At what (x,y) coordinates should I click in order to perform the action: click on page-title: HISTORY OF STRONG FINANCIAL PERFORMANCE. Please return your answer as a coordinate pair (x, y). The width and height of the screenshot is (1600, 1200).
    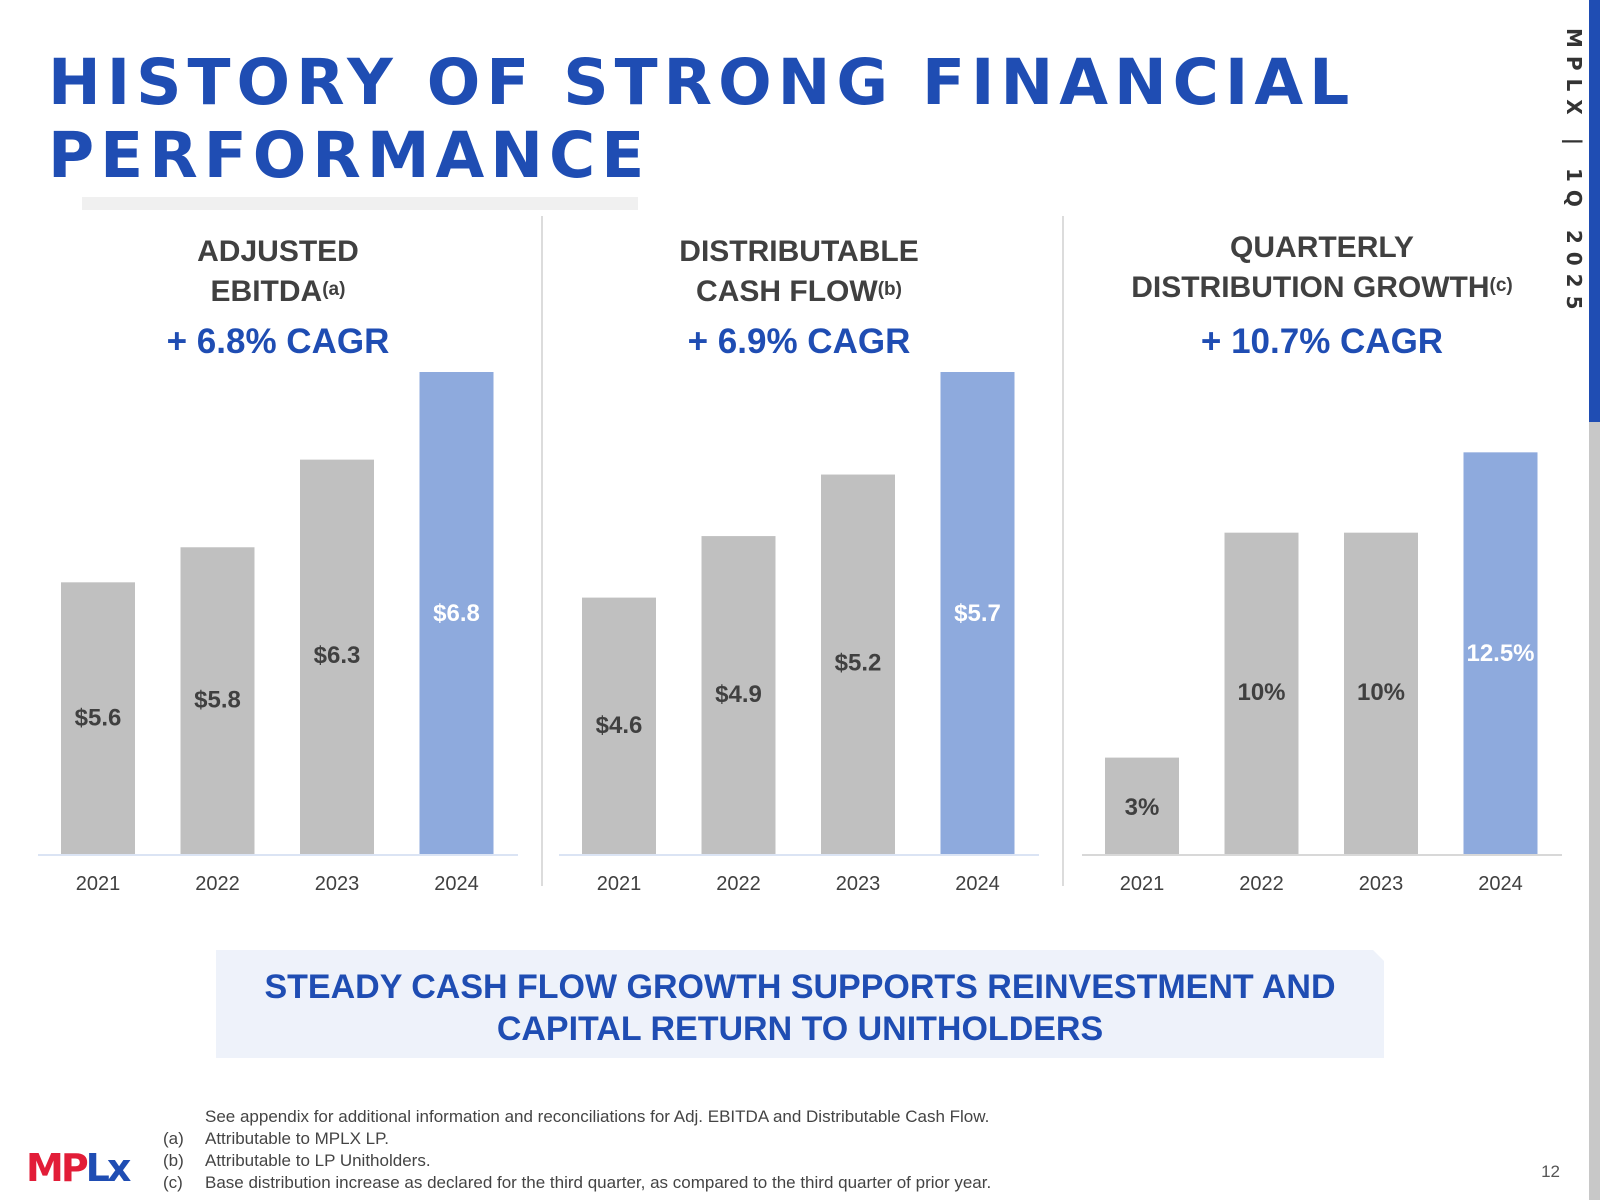
    Looking at the image, I should click on (701, 119).